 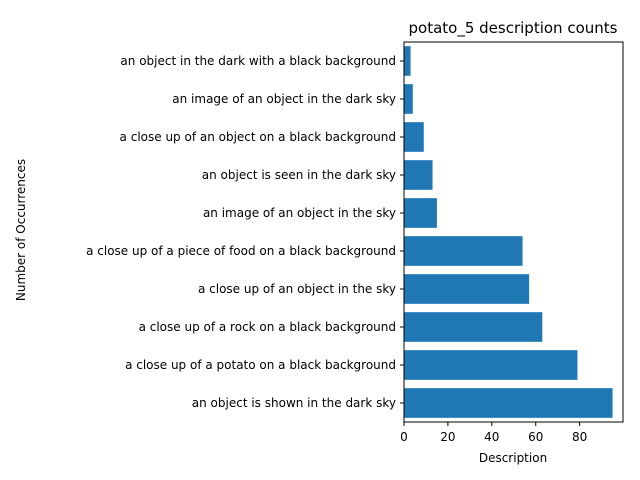 What do you see at coordinates (294, 403) in the screenshot?
I see `y-tick-label: an object is shown in the dark sky` at bounding box center [294, 403].